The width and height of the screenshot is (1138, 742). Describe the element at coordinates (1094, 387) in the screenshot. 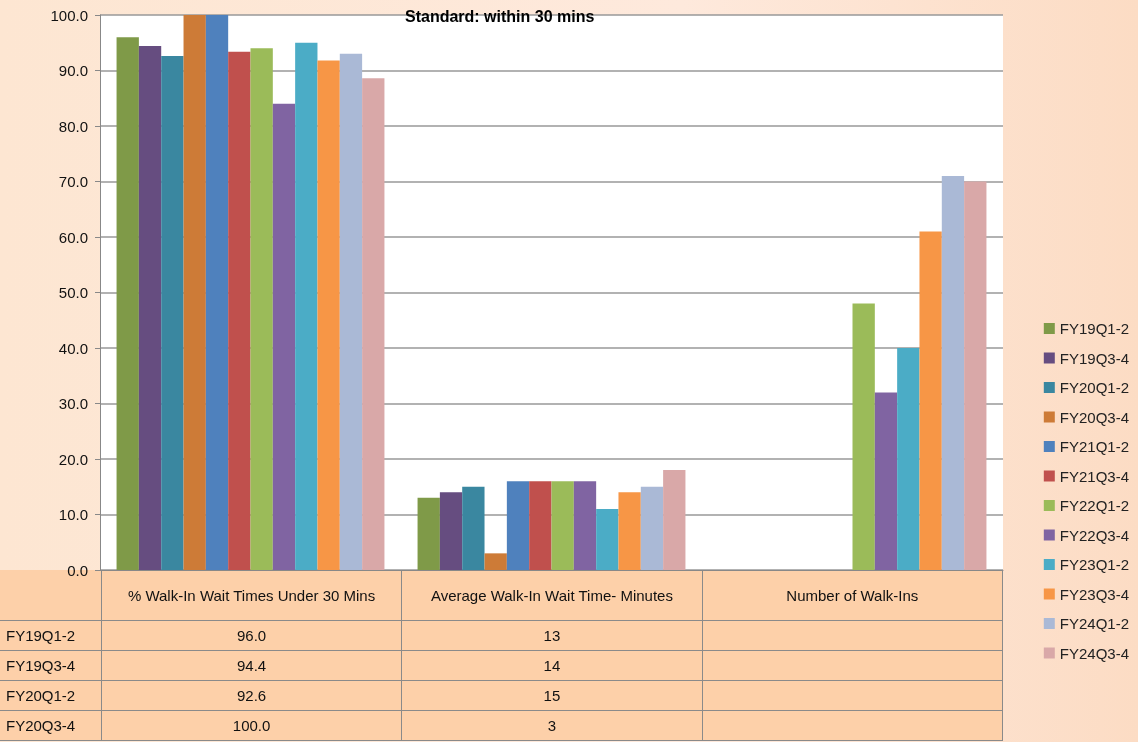

I see `legend-label: FY20Q1-2` at that location.